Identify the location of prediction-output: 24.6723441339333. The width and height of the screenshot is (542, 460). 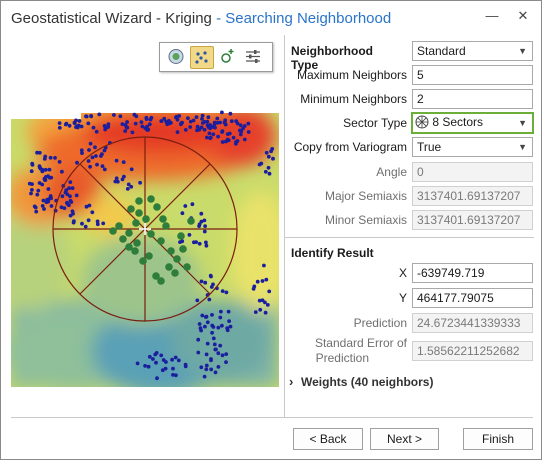
(472, 323).